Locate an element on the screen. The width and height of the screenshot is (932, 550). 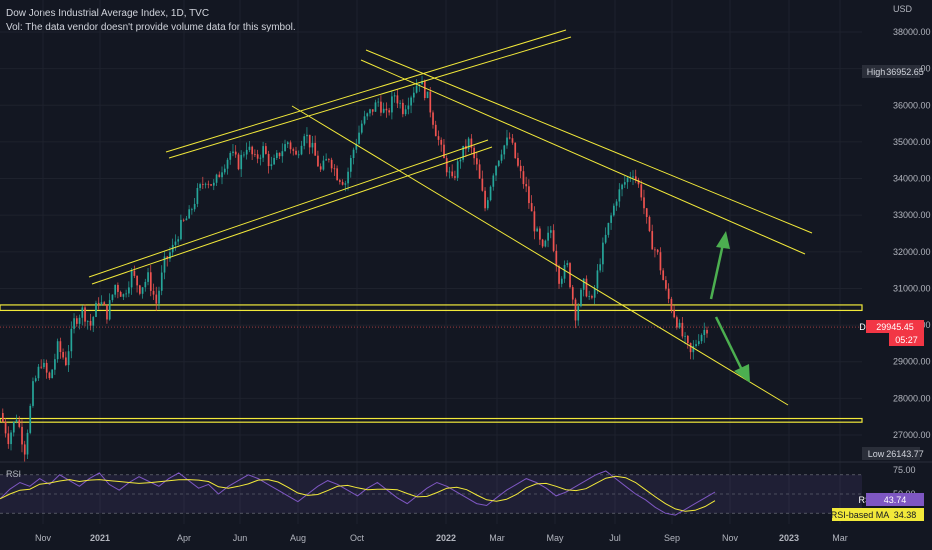
low-tag-label: Low is located at coordinates (876, 454).